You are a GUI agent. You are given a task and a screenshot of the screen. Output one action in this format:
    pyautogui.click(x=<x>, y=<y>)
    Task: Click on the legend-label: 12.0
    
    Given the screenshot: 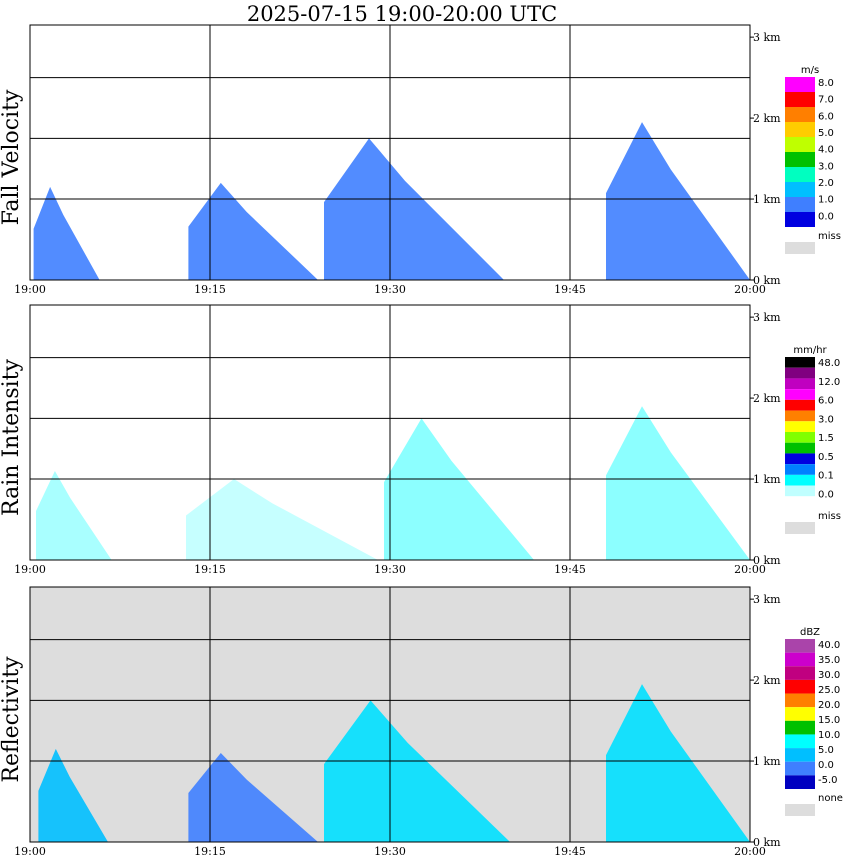 What is the action you would take?
    pyautogui.click(x=829, y=382)
    